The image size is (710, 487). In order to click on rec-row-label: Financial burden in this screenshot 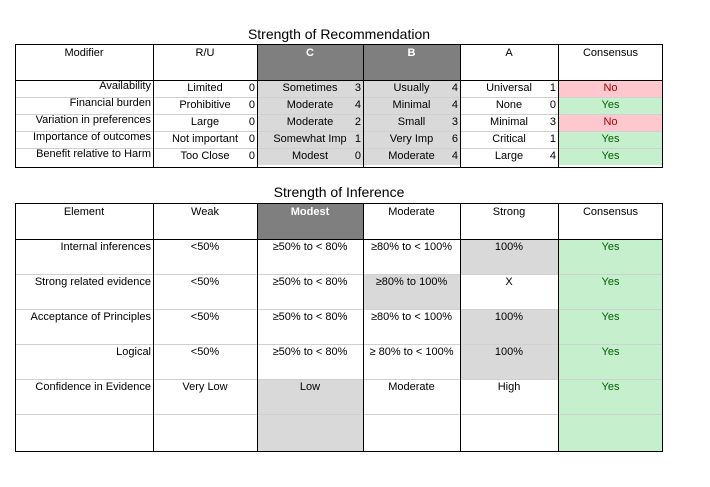, I will do `click(110, 103)`.